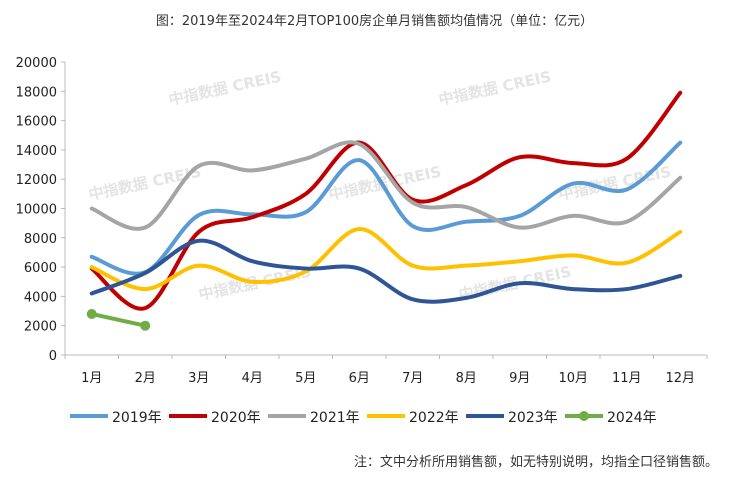  I want to click on series-2021年, so click(386, 185).